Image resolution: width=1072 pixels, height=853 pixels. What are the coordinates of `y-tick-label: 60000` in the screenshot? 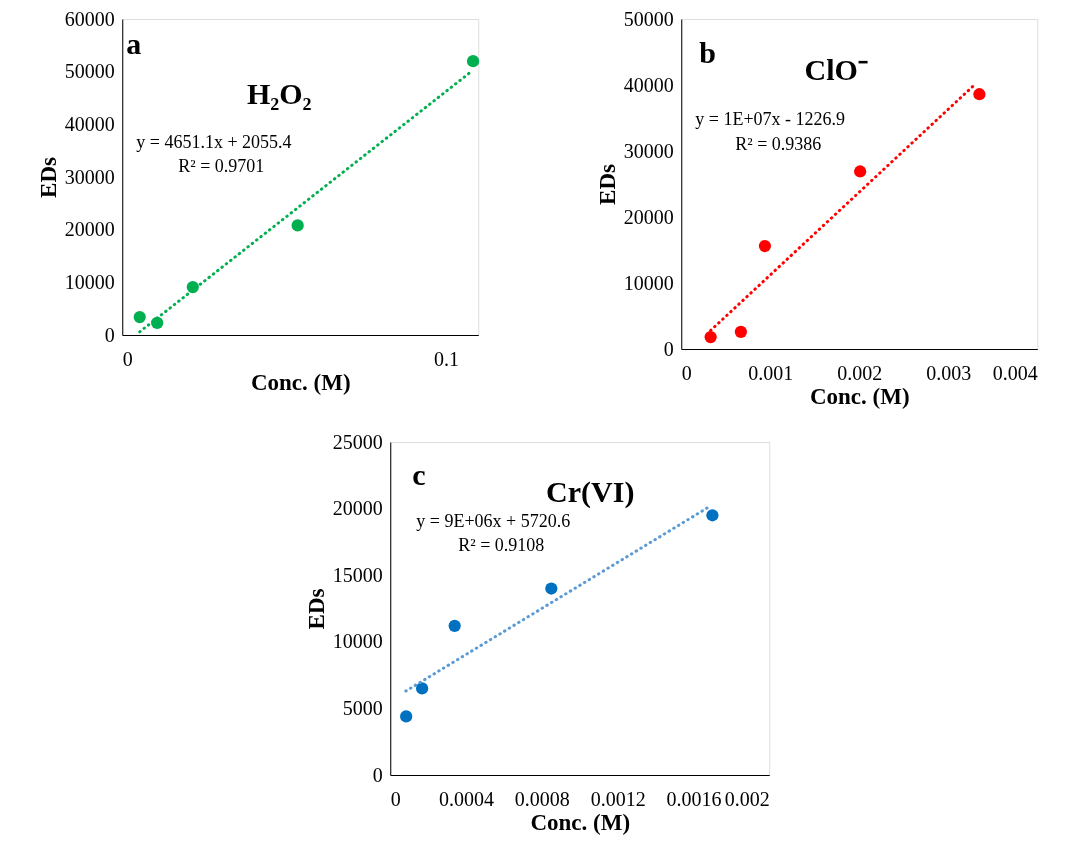 It's located at (89, 18).